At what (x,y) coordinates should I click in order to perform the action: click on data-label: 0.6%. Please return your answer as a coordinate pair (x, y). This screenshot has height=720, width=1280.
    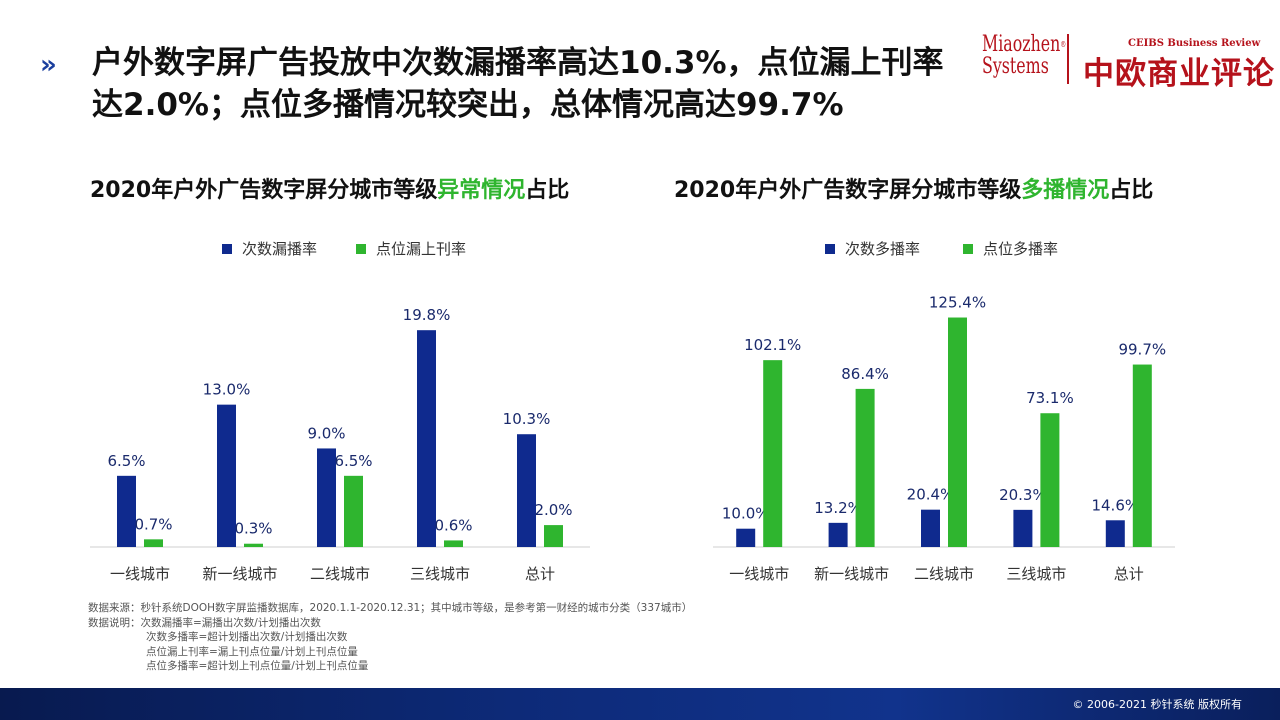
    Looking at the image, I should click on (453, 525).